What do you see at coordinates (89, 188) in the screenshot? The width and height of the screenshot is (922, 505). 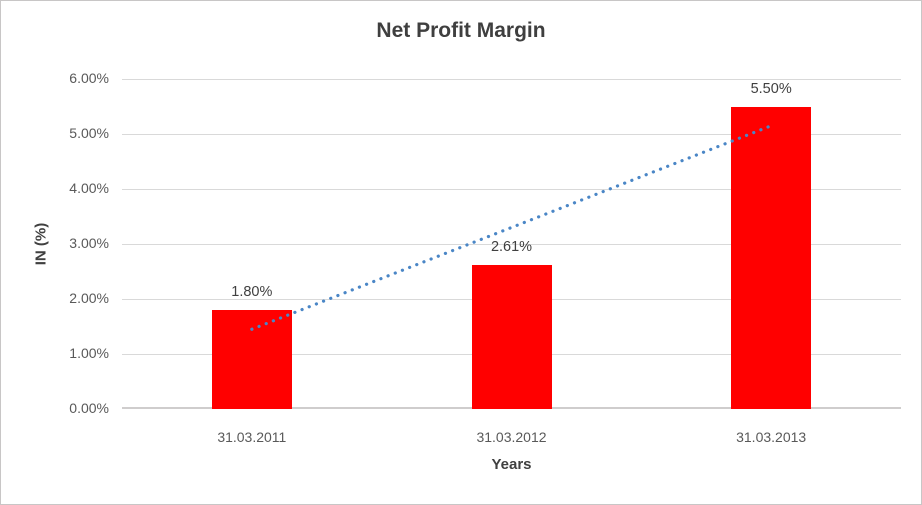 I see `y-tick-label: 4.00%` at bounding box center [89, 188].